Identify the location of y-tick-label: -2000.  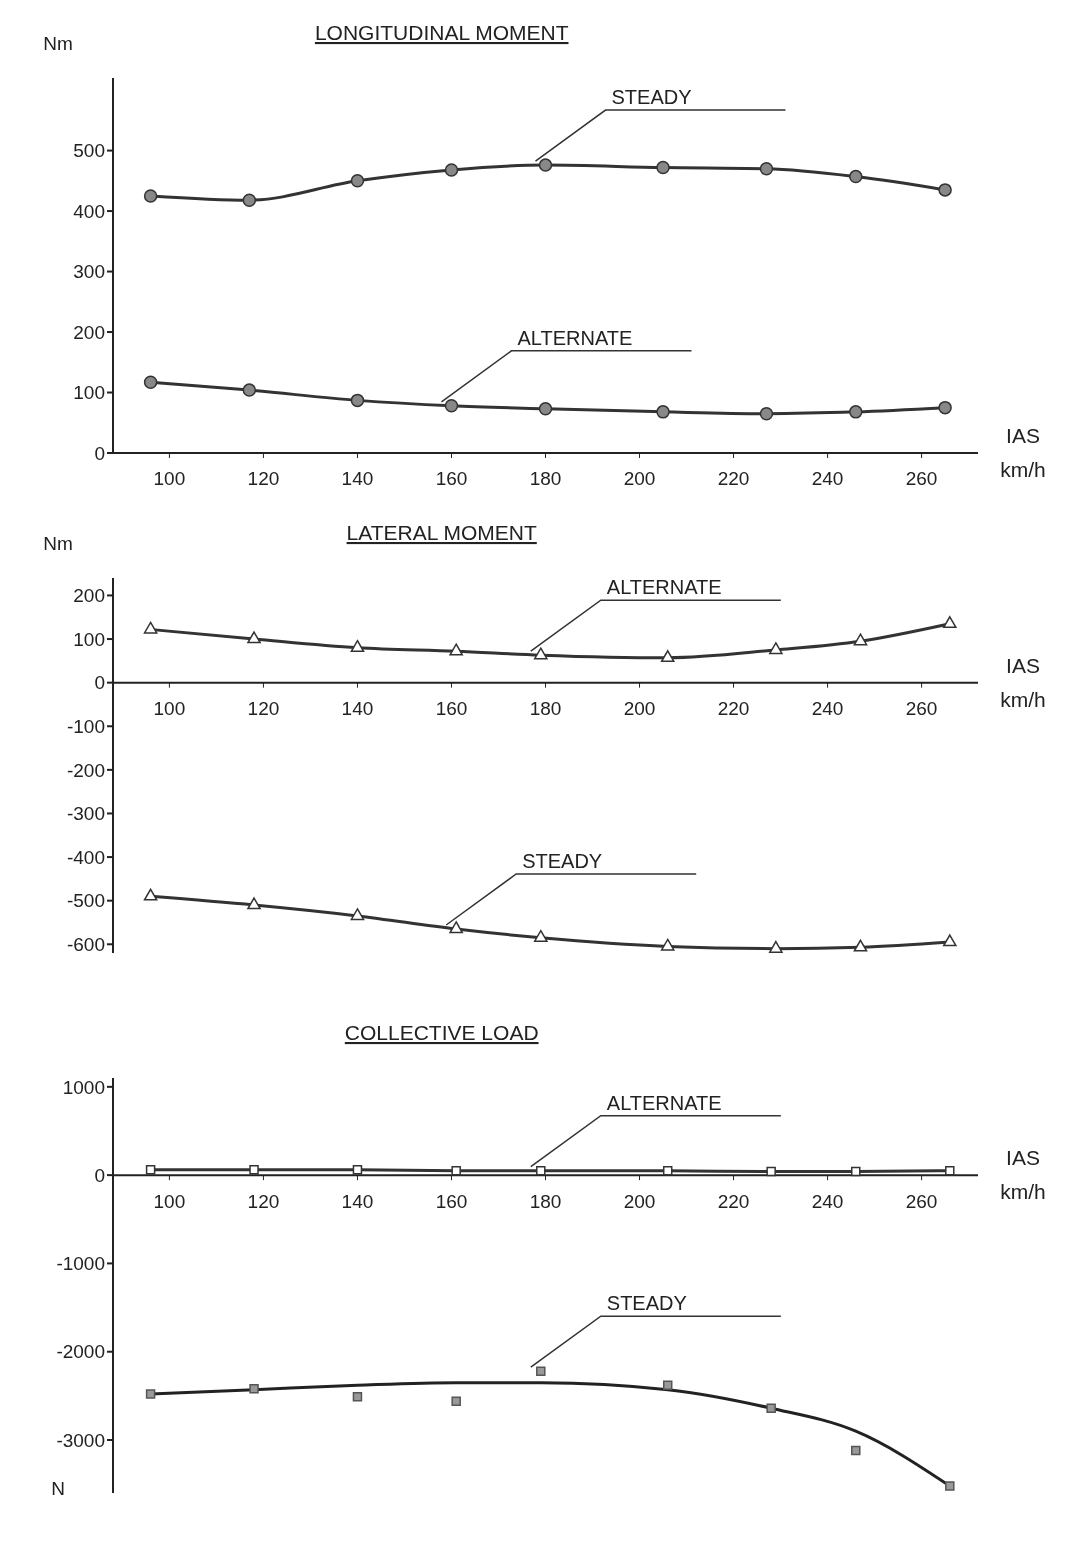
(80, 1352).